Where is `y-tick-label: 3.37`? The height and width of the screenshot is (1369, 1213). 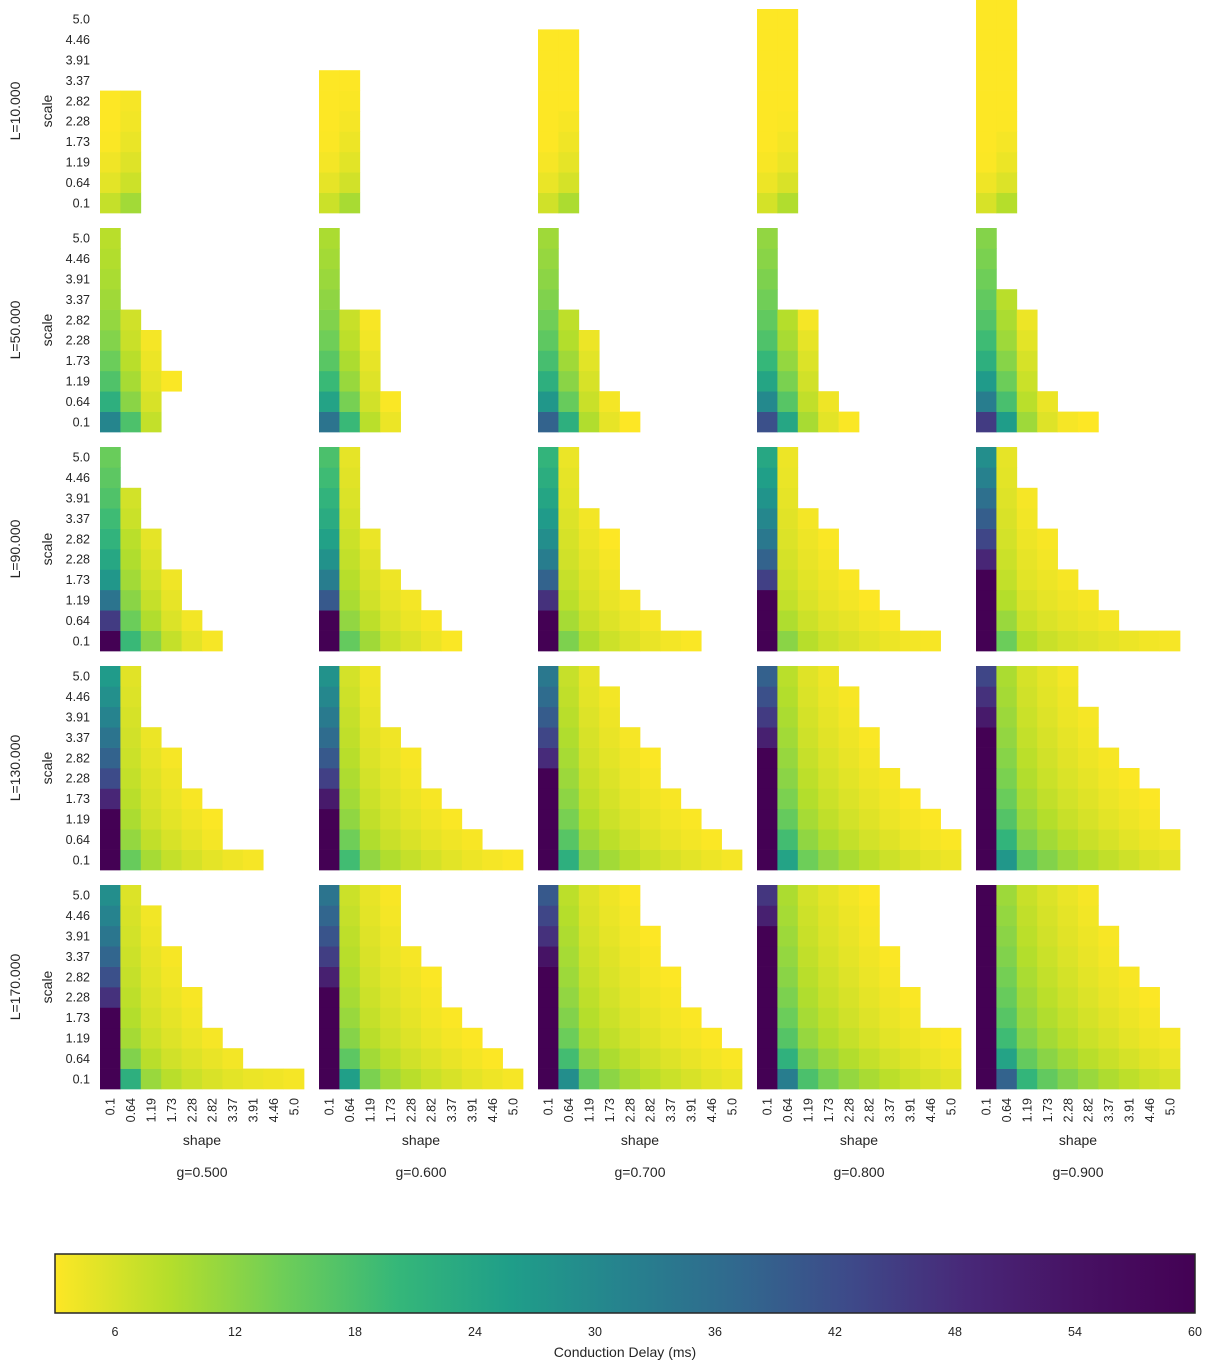
y-tick-label: 3.37 is located at coordinates (78, 300).